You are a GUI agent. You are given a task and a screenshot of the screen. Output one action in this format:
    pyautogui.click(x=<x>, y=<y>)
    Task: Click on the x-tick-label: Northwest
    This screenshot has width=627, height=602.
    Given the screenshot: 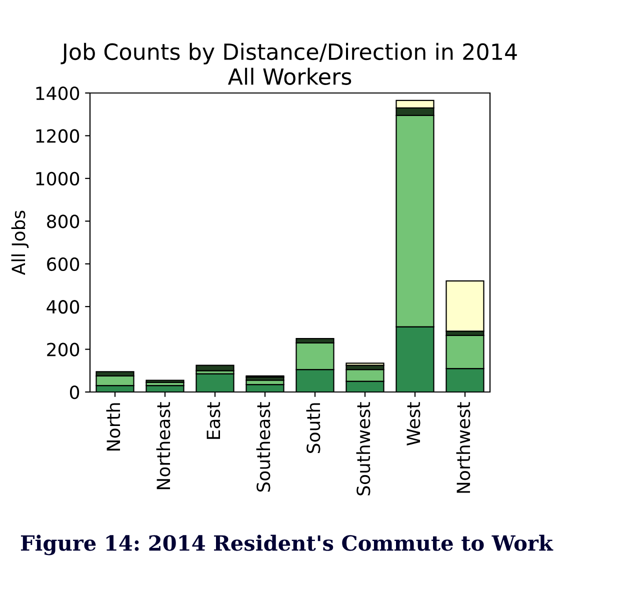 What is the action you would take?
    pyautogui.click(x=463, y=447)
    